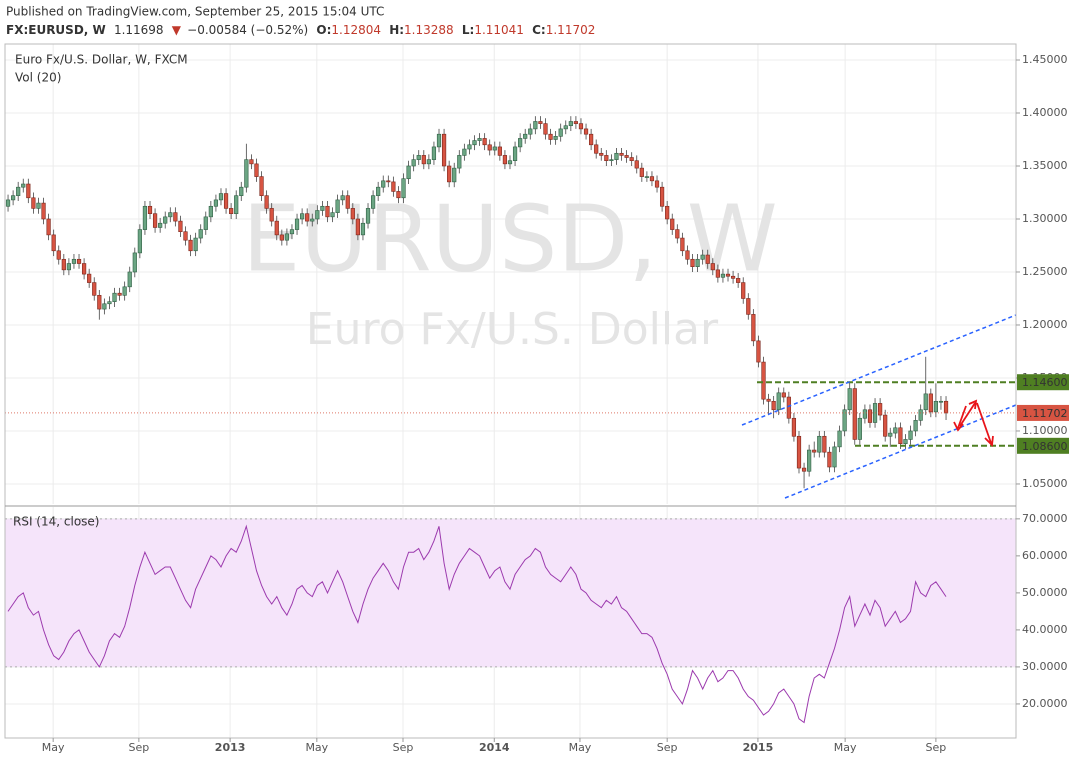  I want to click on x-tick-label: Sep, so click(403, 747).